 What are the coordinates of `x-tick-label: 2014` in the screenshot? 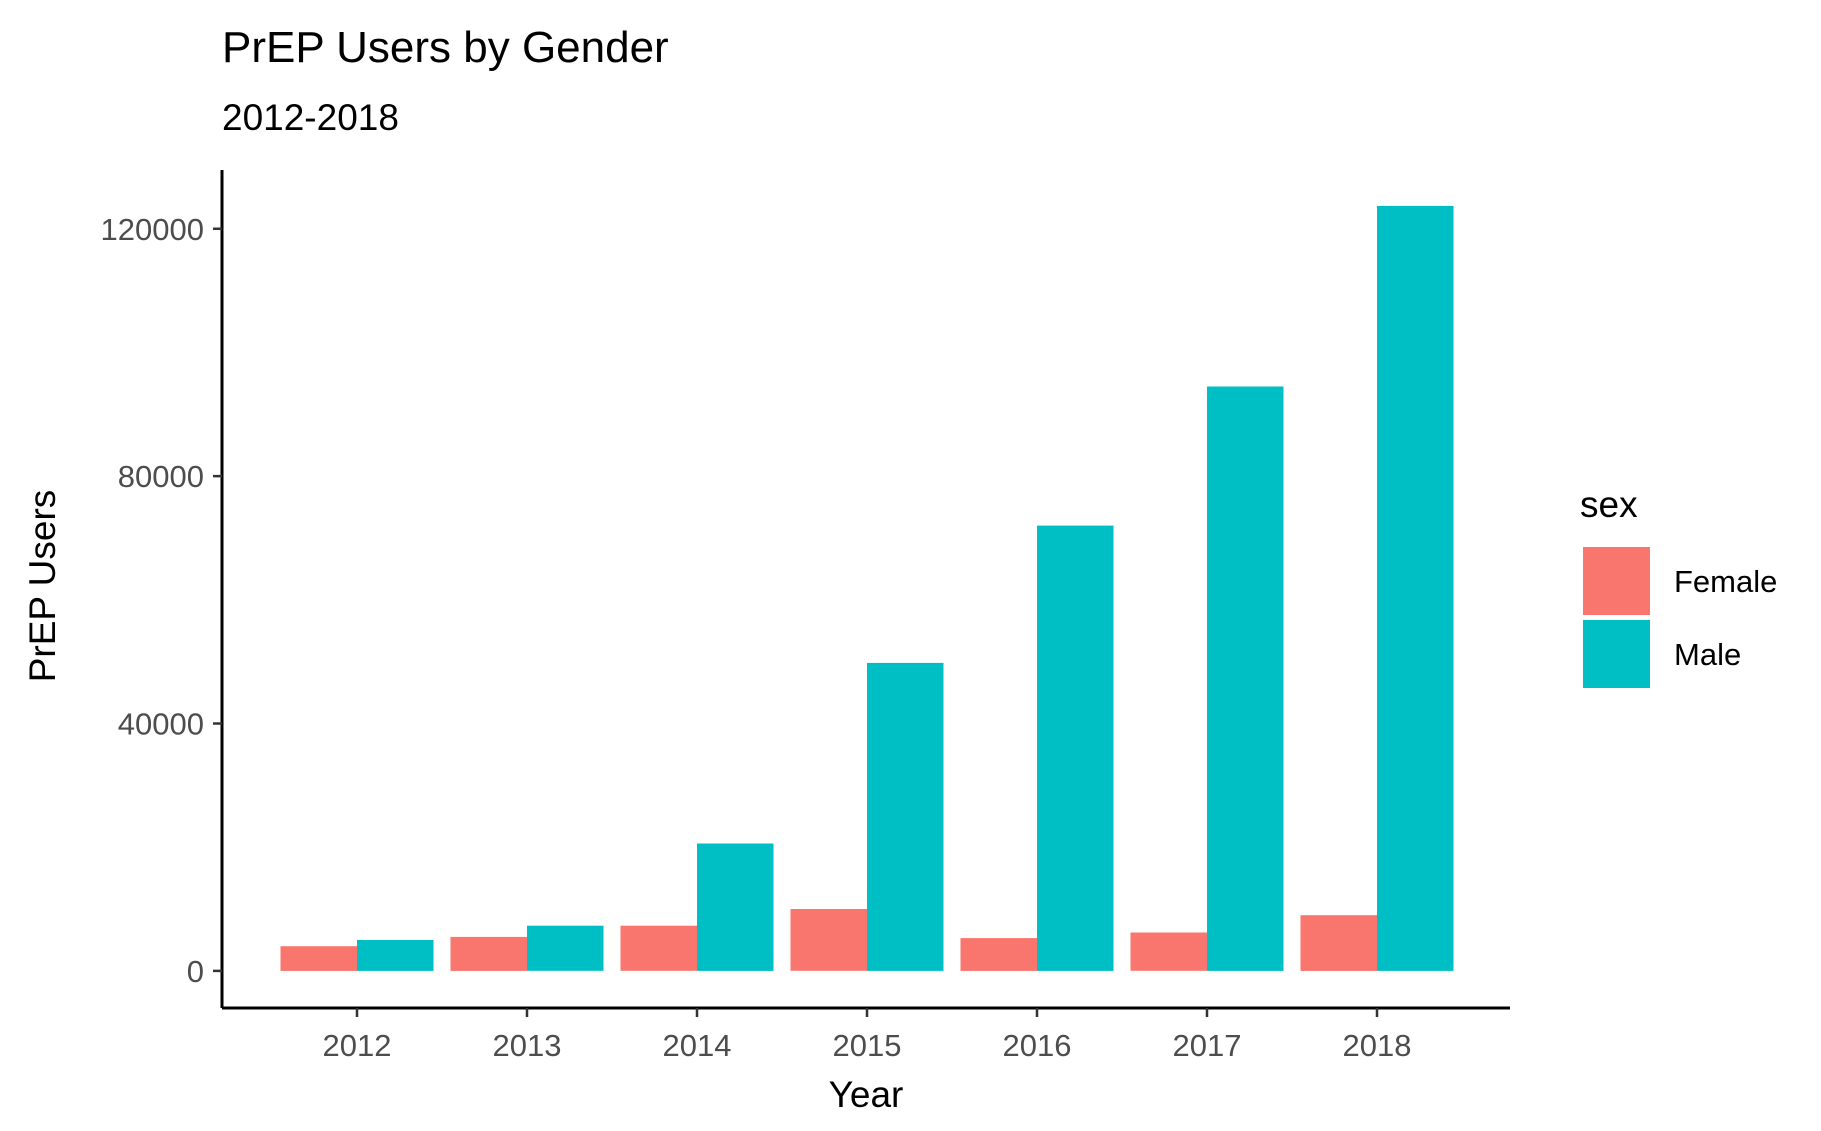 It's located at (697, 1045).